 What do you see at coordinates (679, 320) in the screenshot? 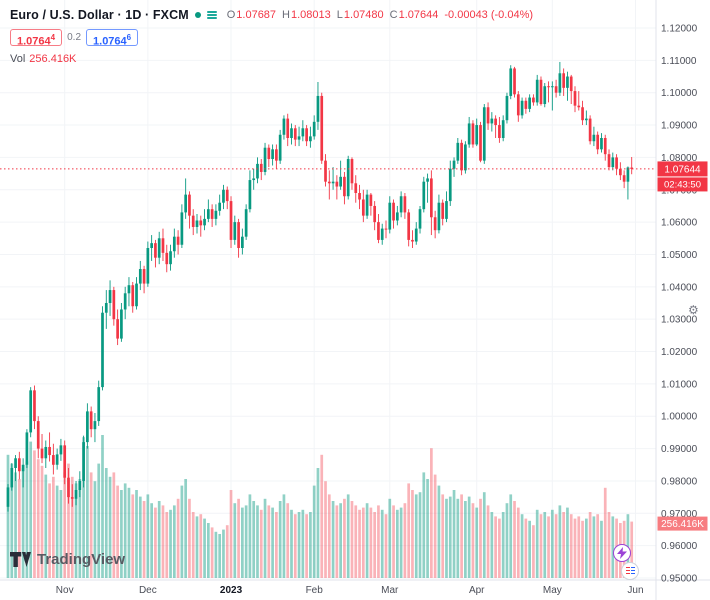
I see `svg-text: 1.03000` at bounding box center [679, 320].